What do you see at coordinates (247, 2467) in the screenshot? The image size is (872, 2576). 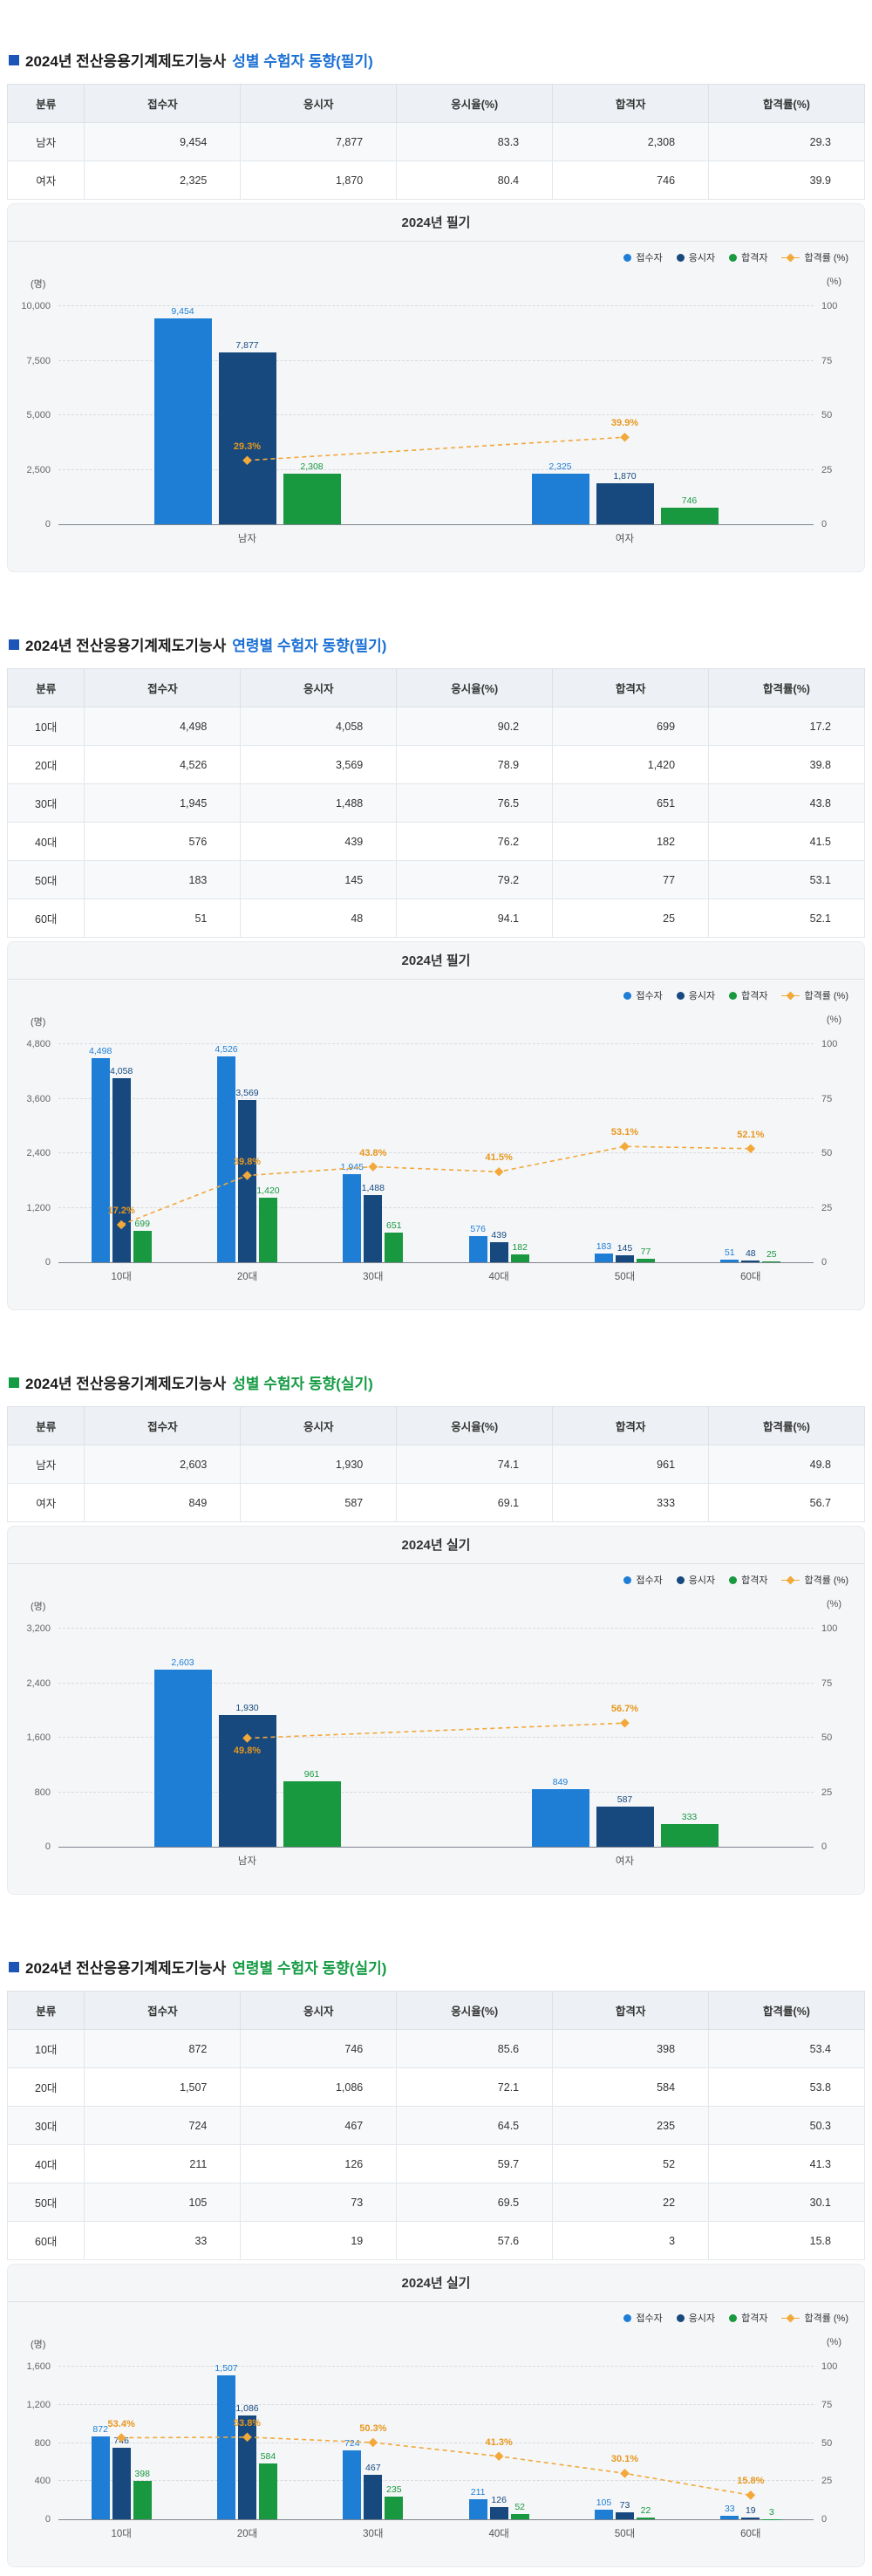 I see `examinees-bar: 1,086` at bounding box center [247, 2467].